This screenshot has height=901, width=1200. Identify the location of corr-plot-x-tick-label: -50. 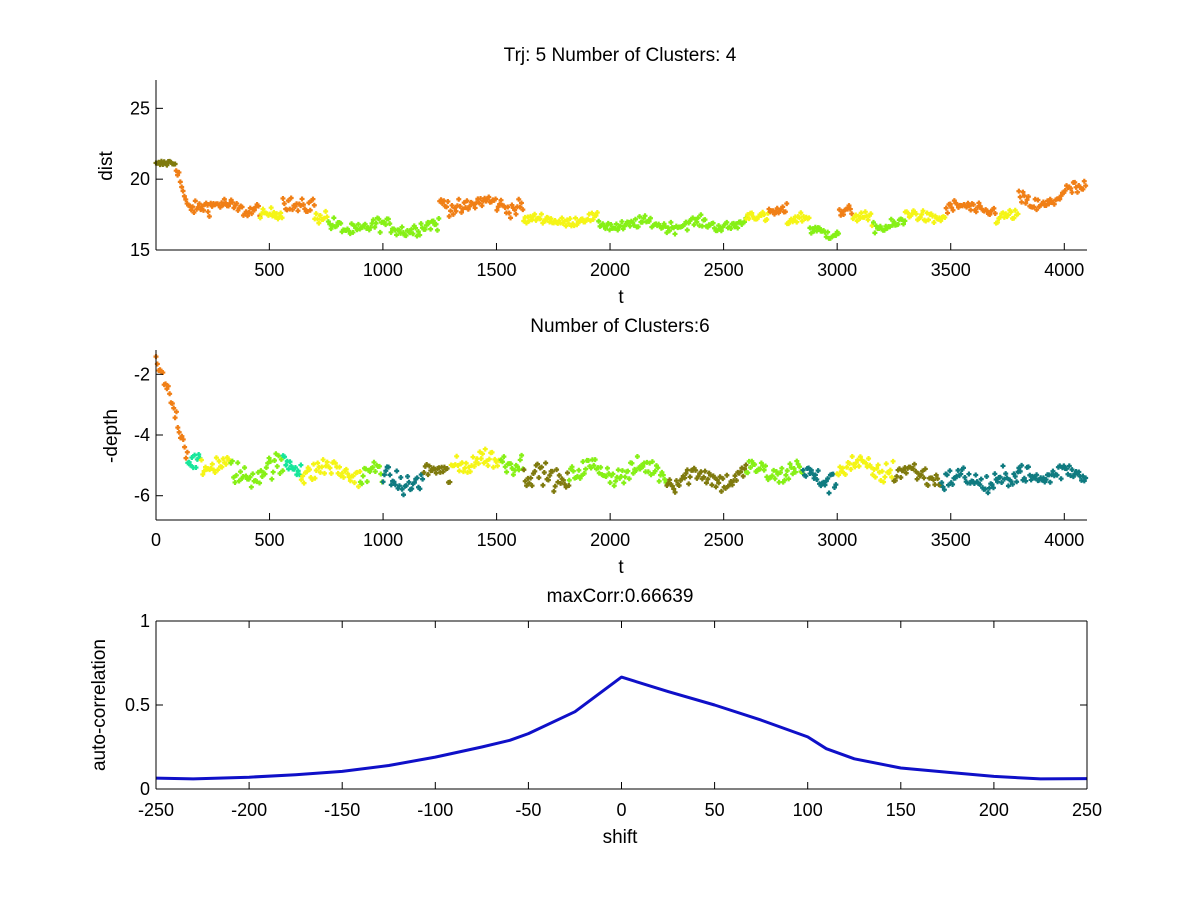
(528, 810).